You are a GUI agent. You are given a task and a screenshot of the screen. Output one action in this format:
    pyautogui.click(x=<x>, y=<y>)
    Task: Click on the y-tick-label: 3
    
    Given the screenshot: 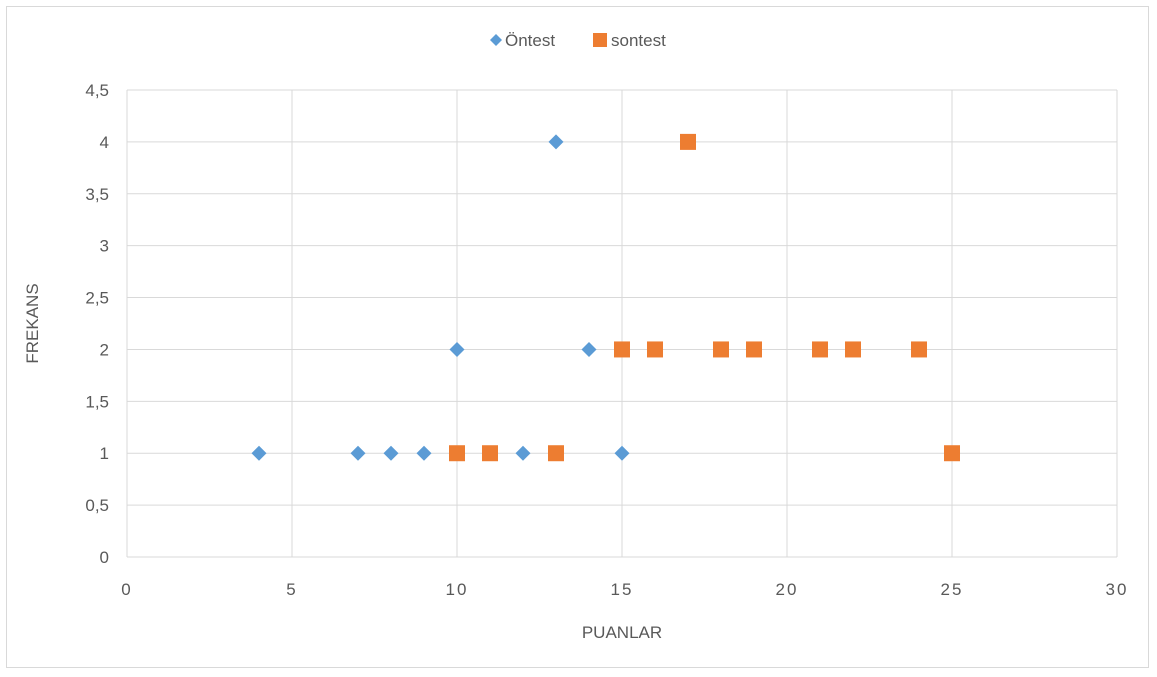 What is the action you would take?
    pyautogui.click(x=104, y=246)
    